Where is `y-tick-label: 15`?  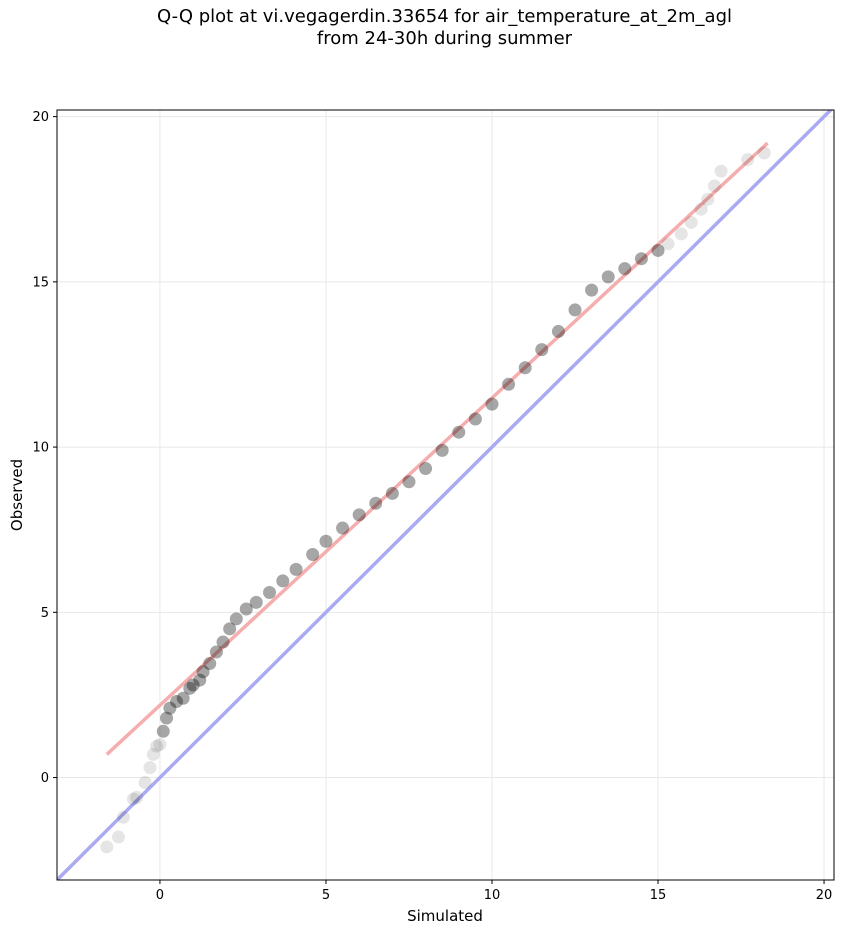 y-tick-label: 15 is located at coordinates (40, 282).